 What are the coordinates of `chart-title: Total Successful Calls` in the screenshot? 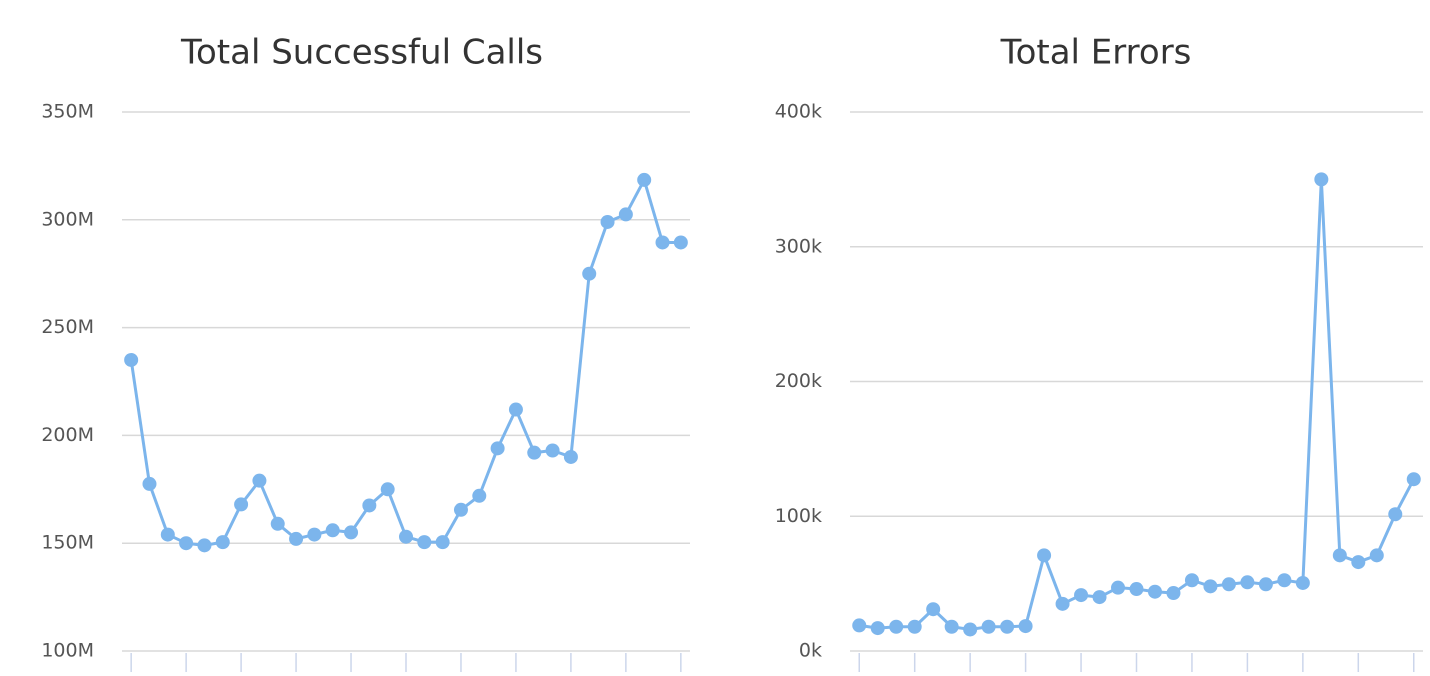 It's located at (361, 53).